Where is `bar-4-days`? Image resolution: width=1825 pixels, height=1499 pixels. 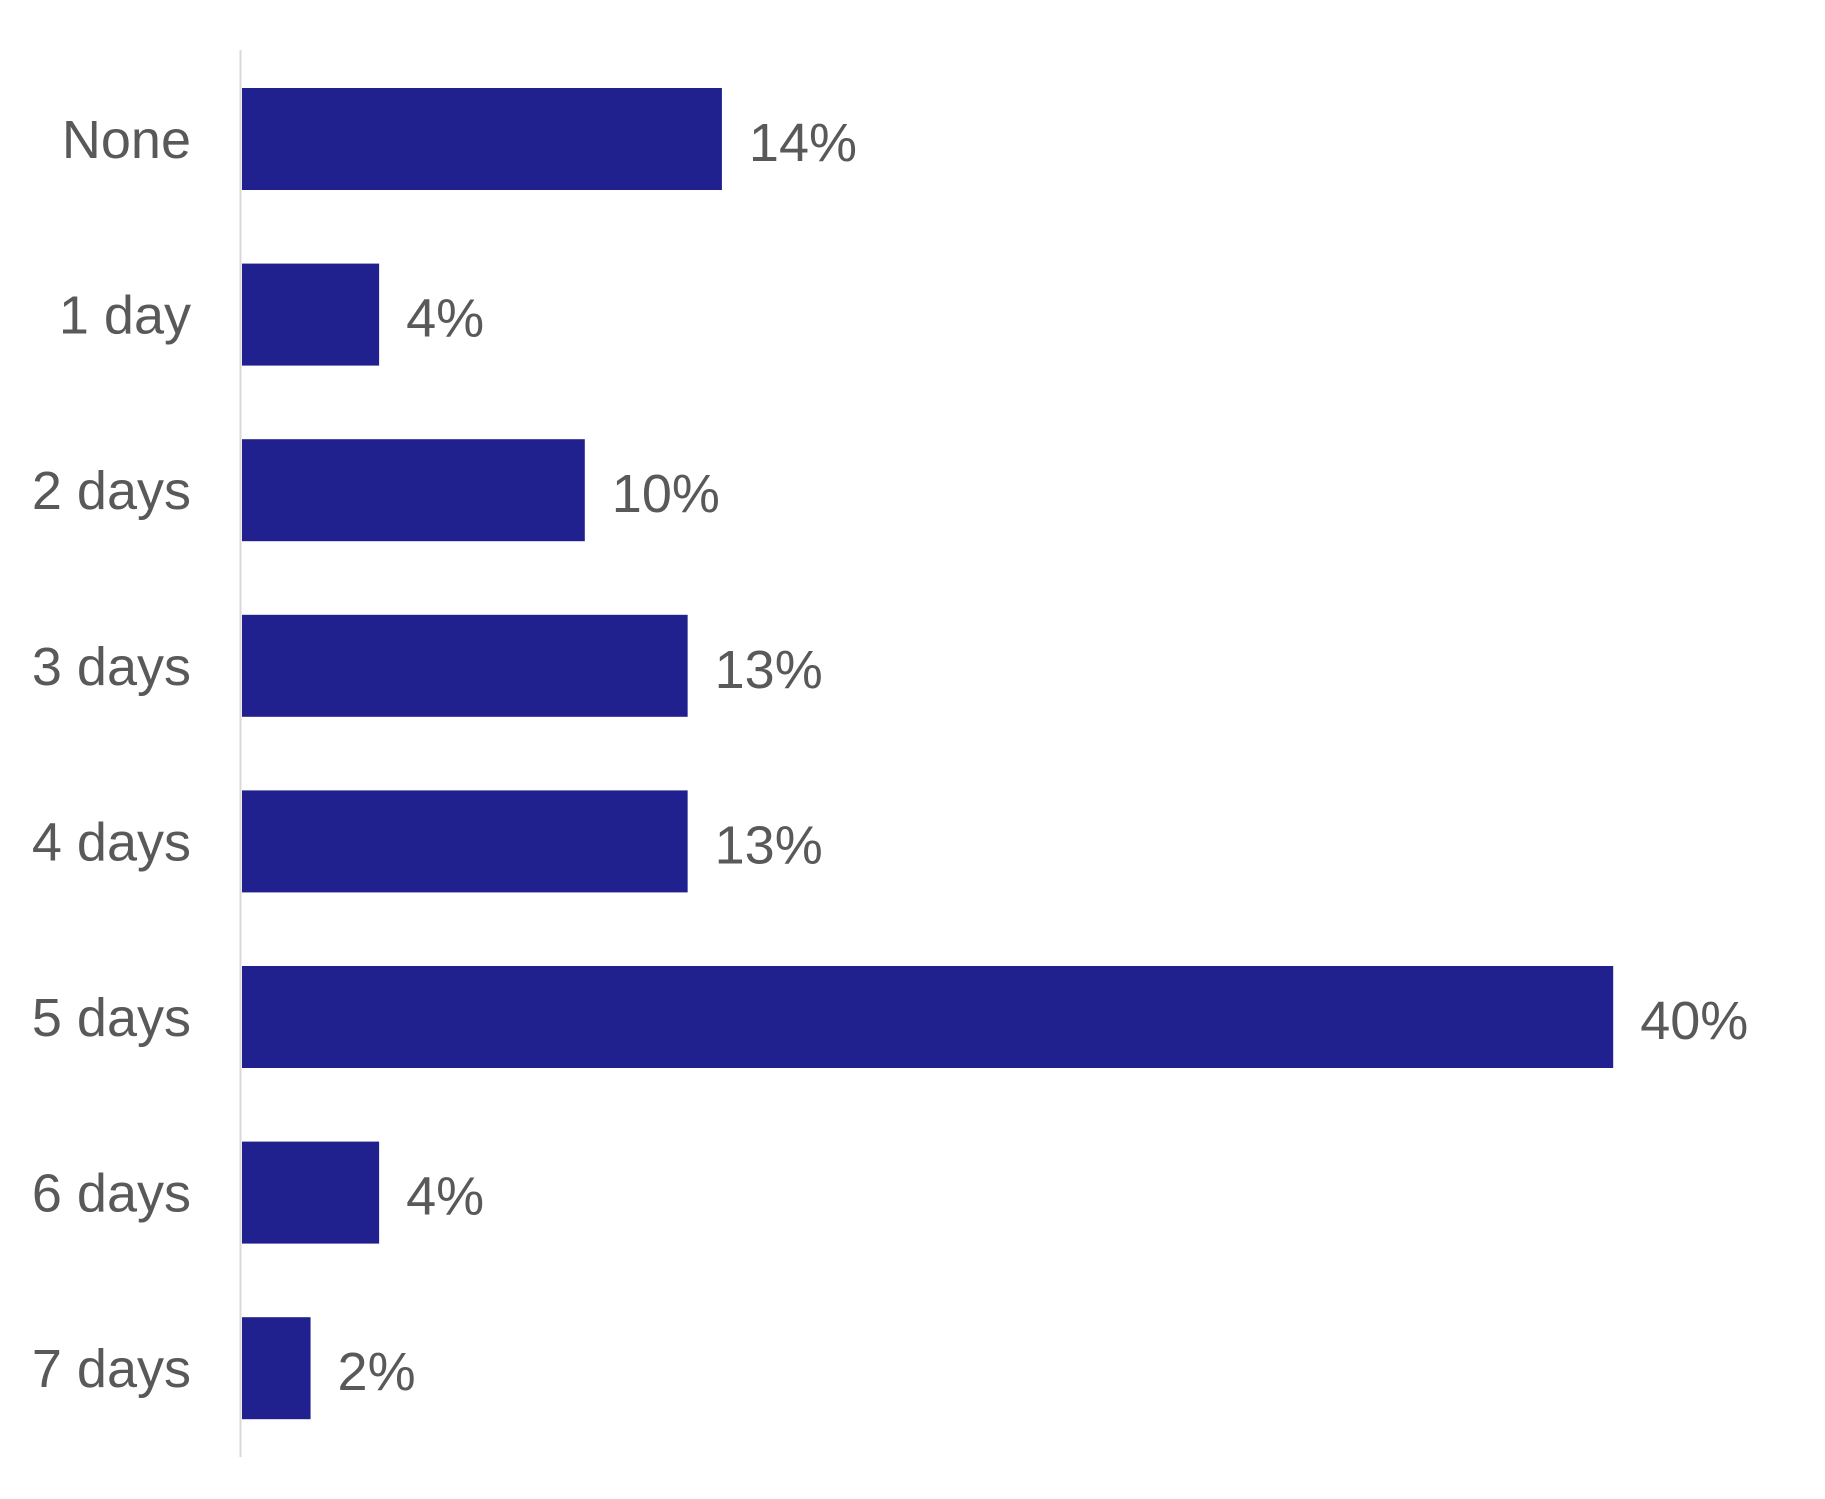 bar-4-days is located at coordinates (465, 841).